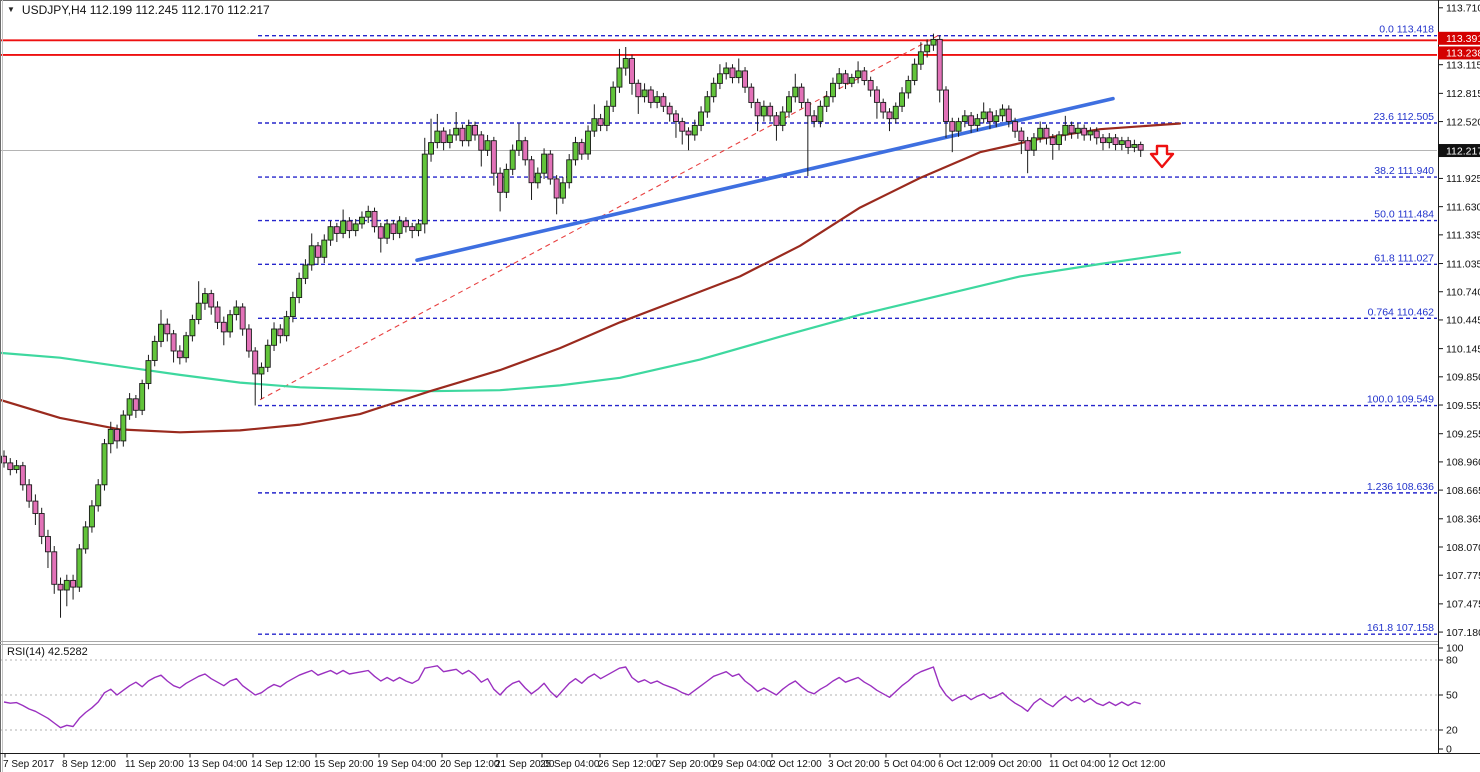  Describe the element at coordinates (1463, 548) in the screenshot. I see `price-tick-label: 108.070` at that location.